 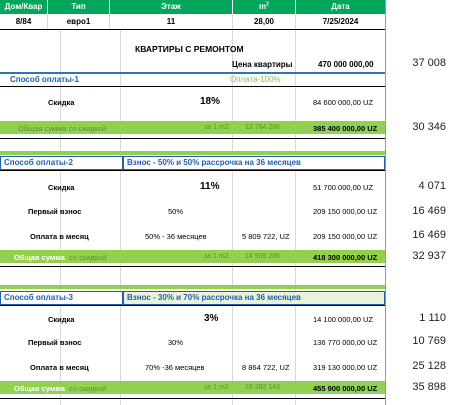 What do you see at coordinates (343, 102) in the screenshot?
I see `section1-discount-value: 84 600 000,00 UZ` at bounding box center [343, 102].